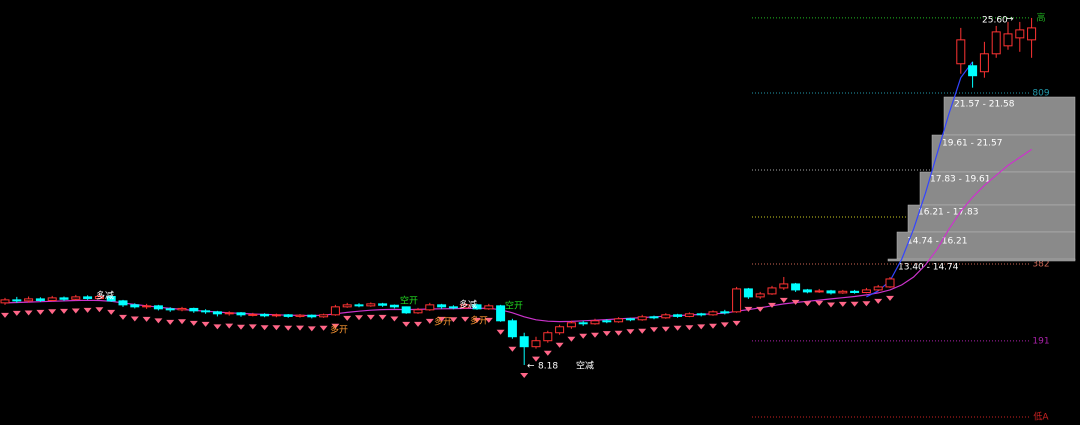  Describe the element at coordinates (409, 301) in the screenshot. I see `signal-annotation: 空开` at that location.